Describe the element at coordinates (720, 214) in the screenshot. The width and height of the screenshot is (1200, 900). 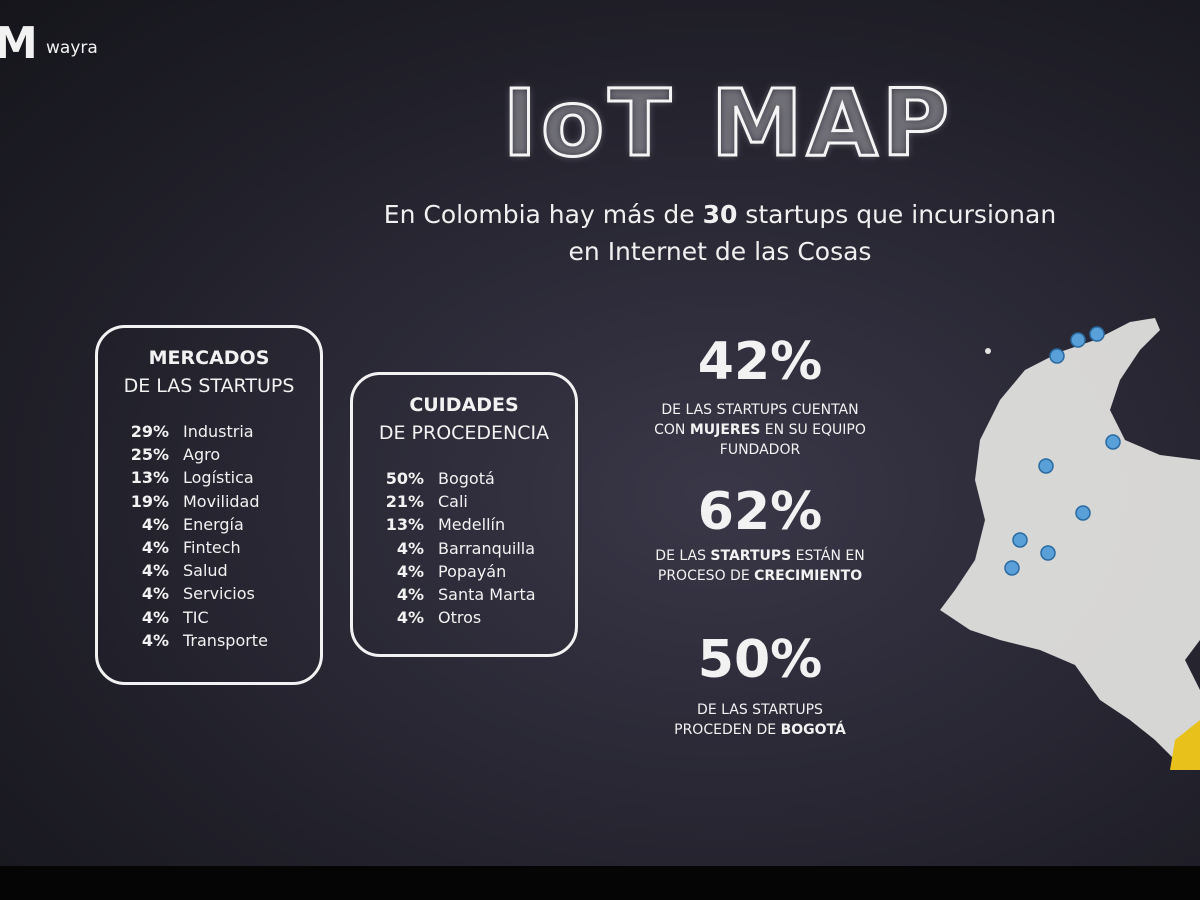
I see `text-segment: 30` at that location.